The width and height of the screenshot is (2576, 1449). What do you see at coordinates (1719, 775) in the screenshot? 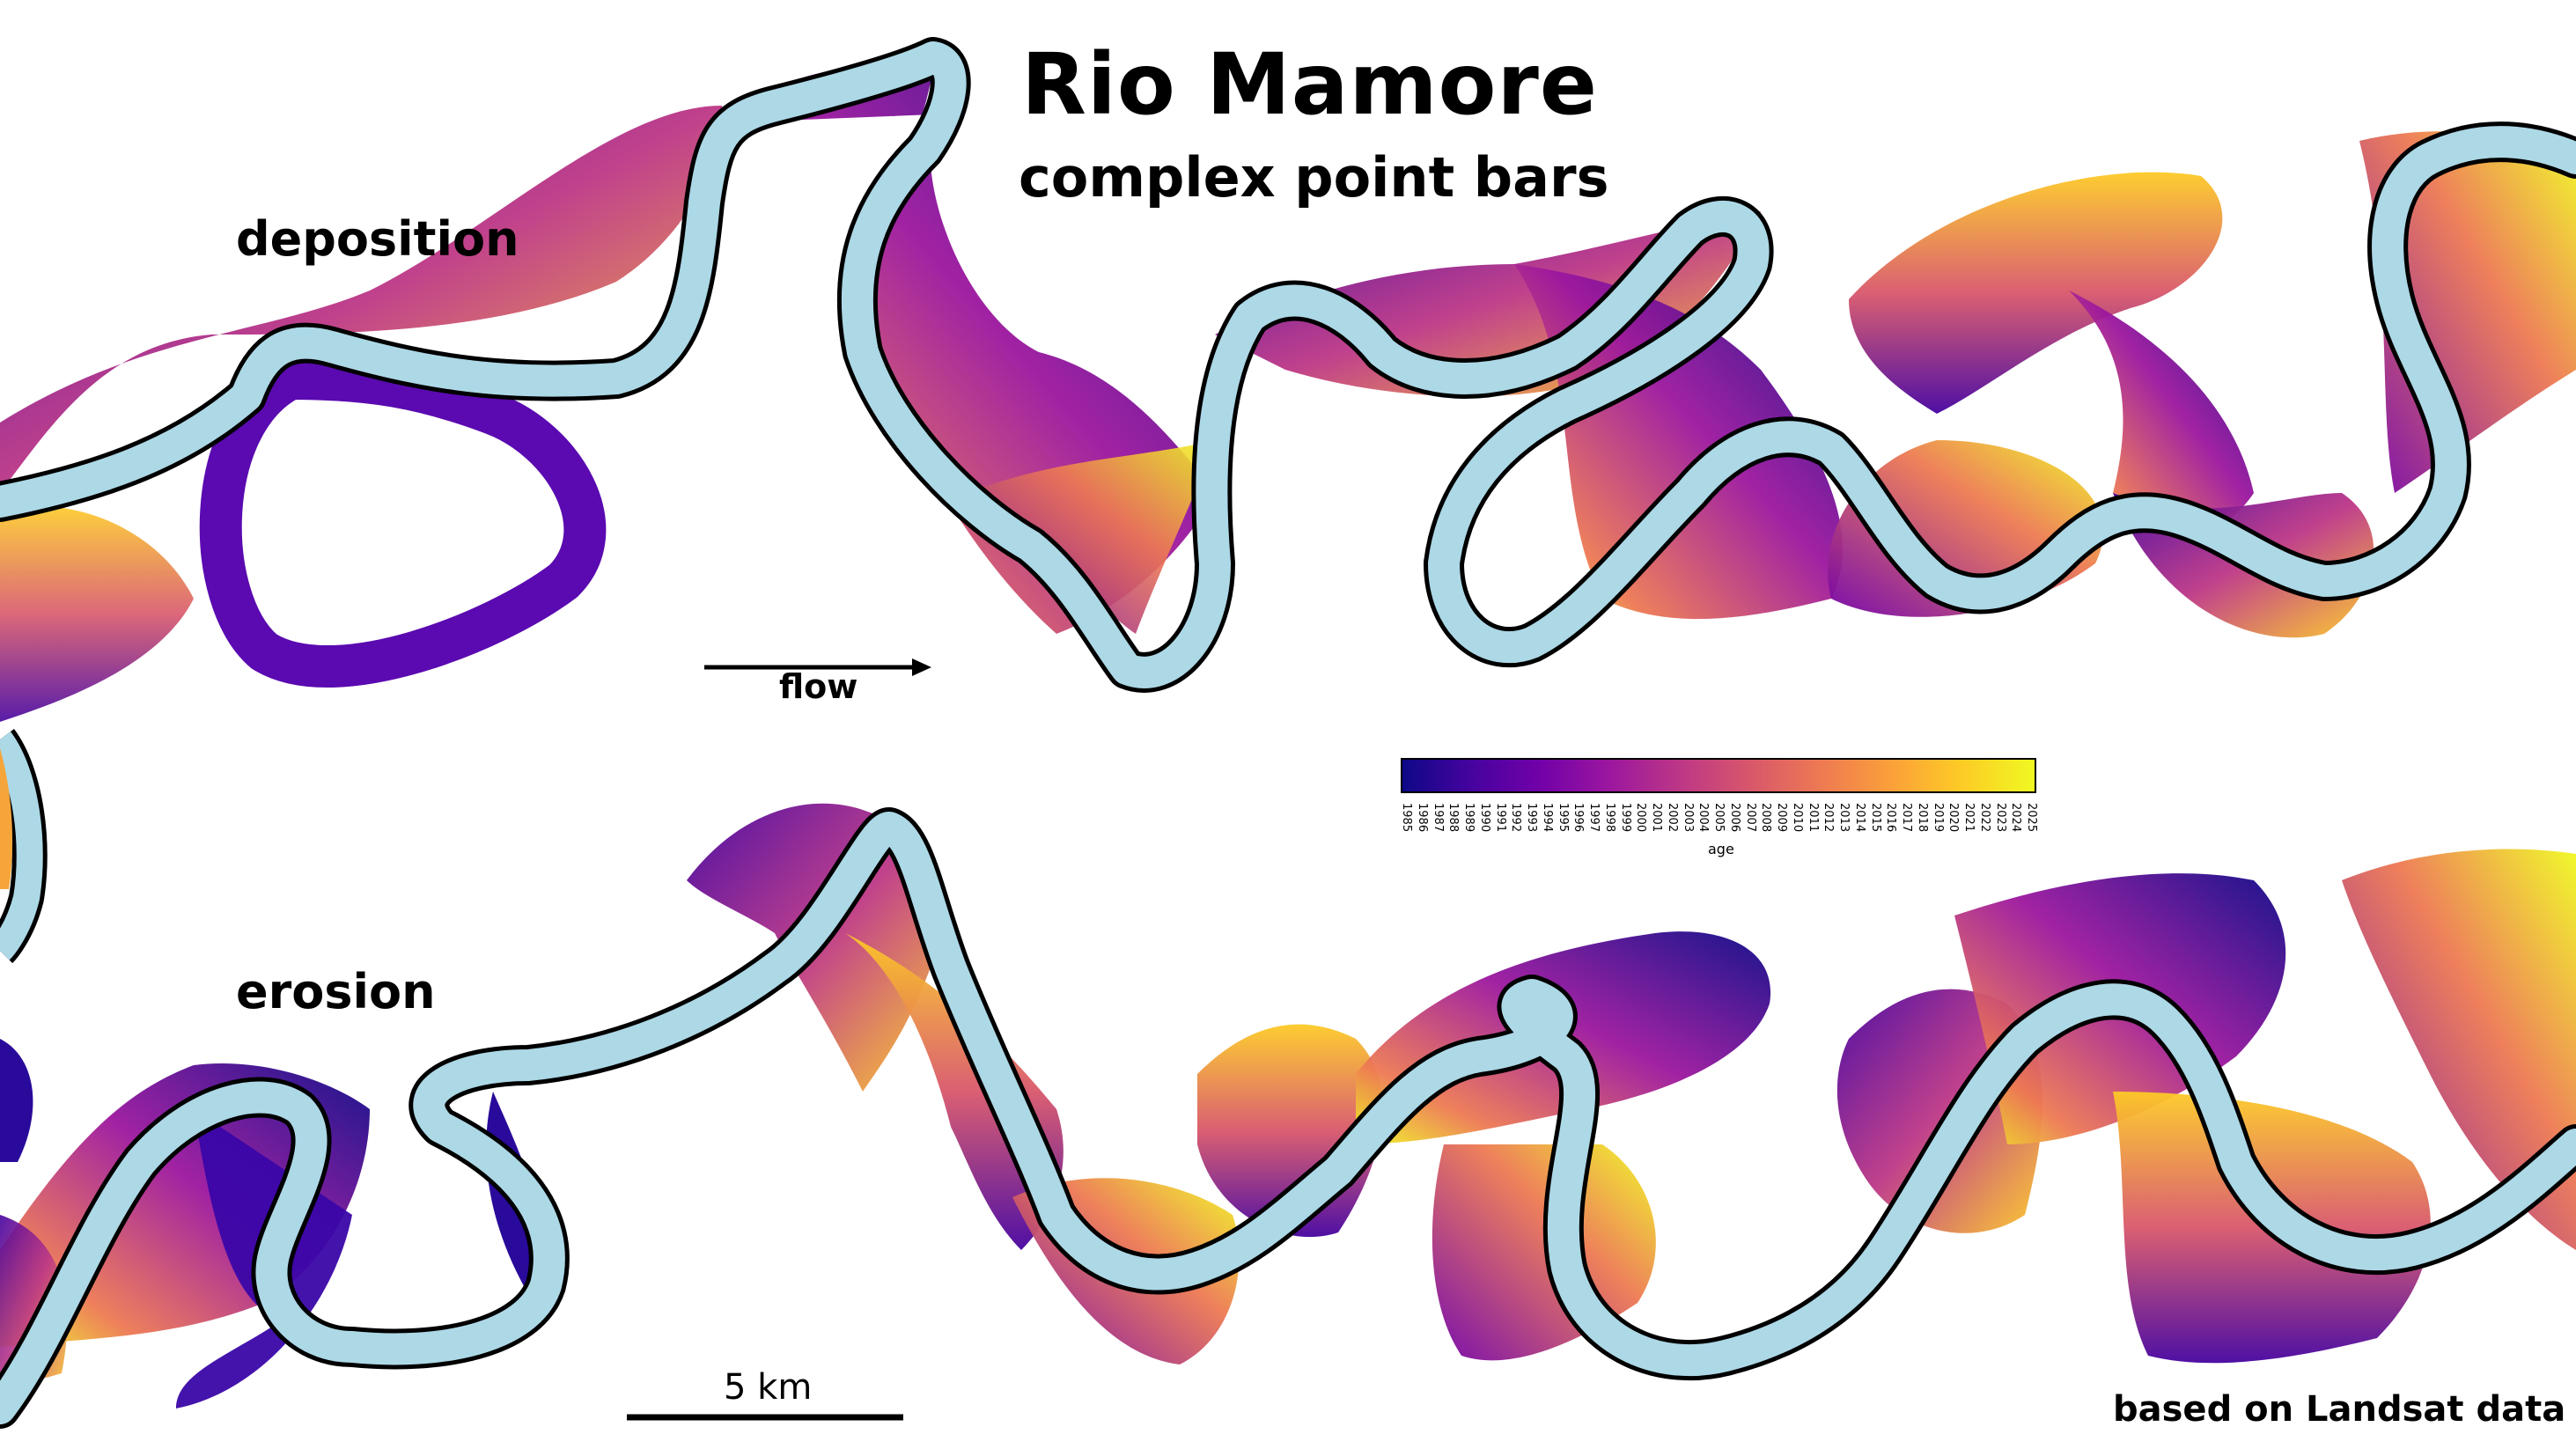
I see `age-colorbar` at bounding box center [1719, 775].